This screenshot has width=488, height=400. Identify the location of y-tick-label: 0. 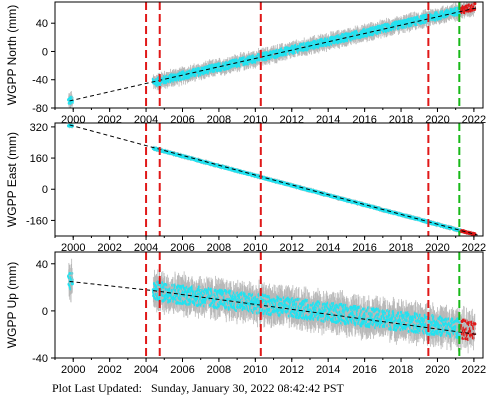
(45, 52).